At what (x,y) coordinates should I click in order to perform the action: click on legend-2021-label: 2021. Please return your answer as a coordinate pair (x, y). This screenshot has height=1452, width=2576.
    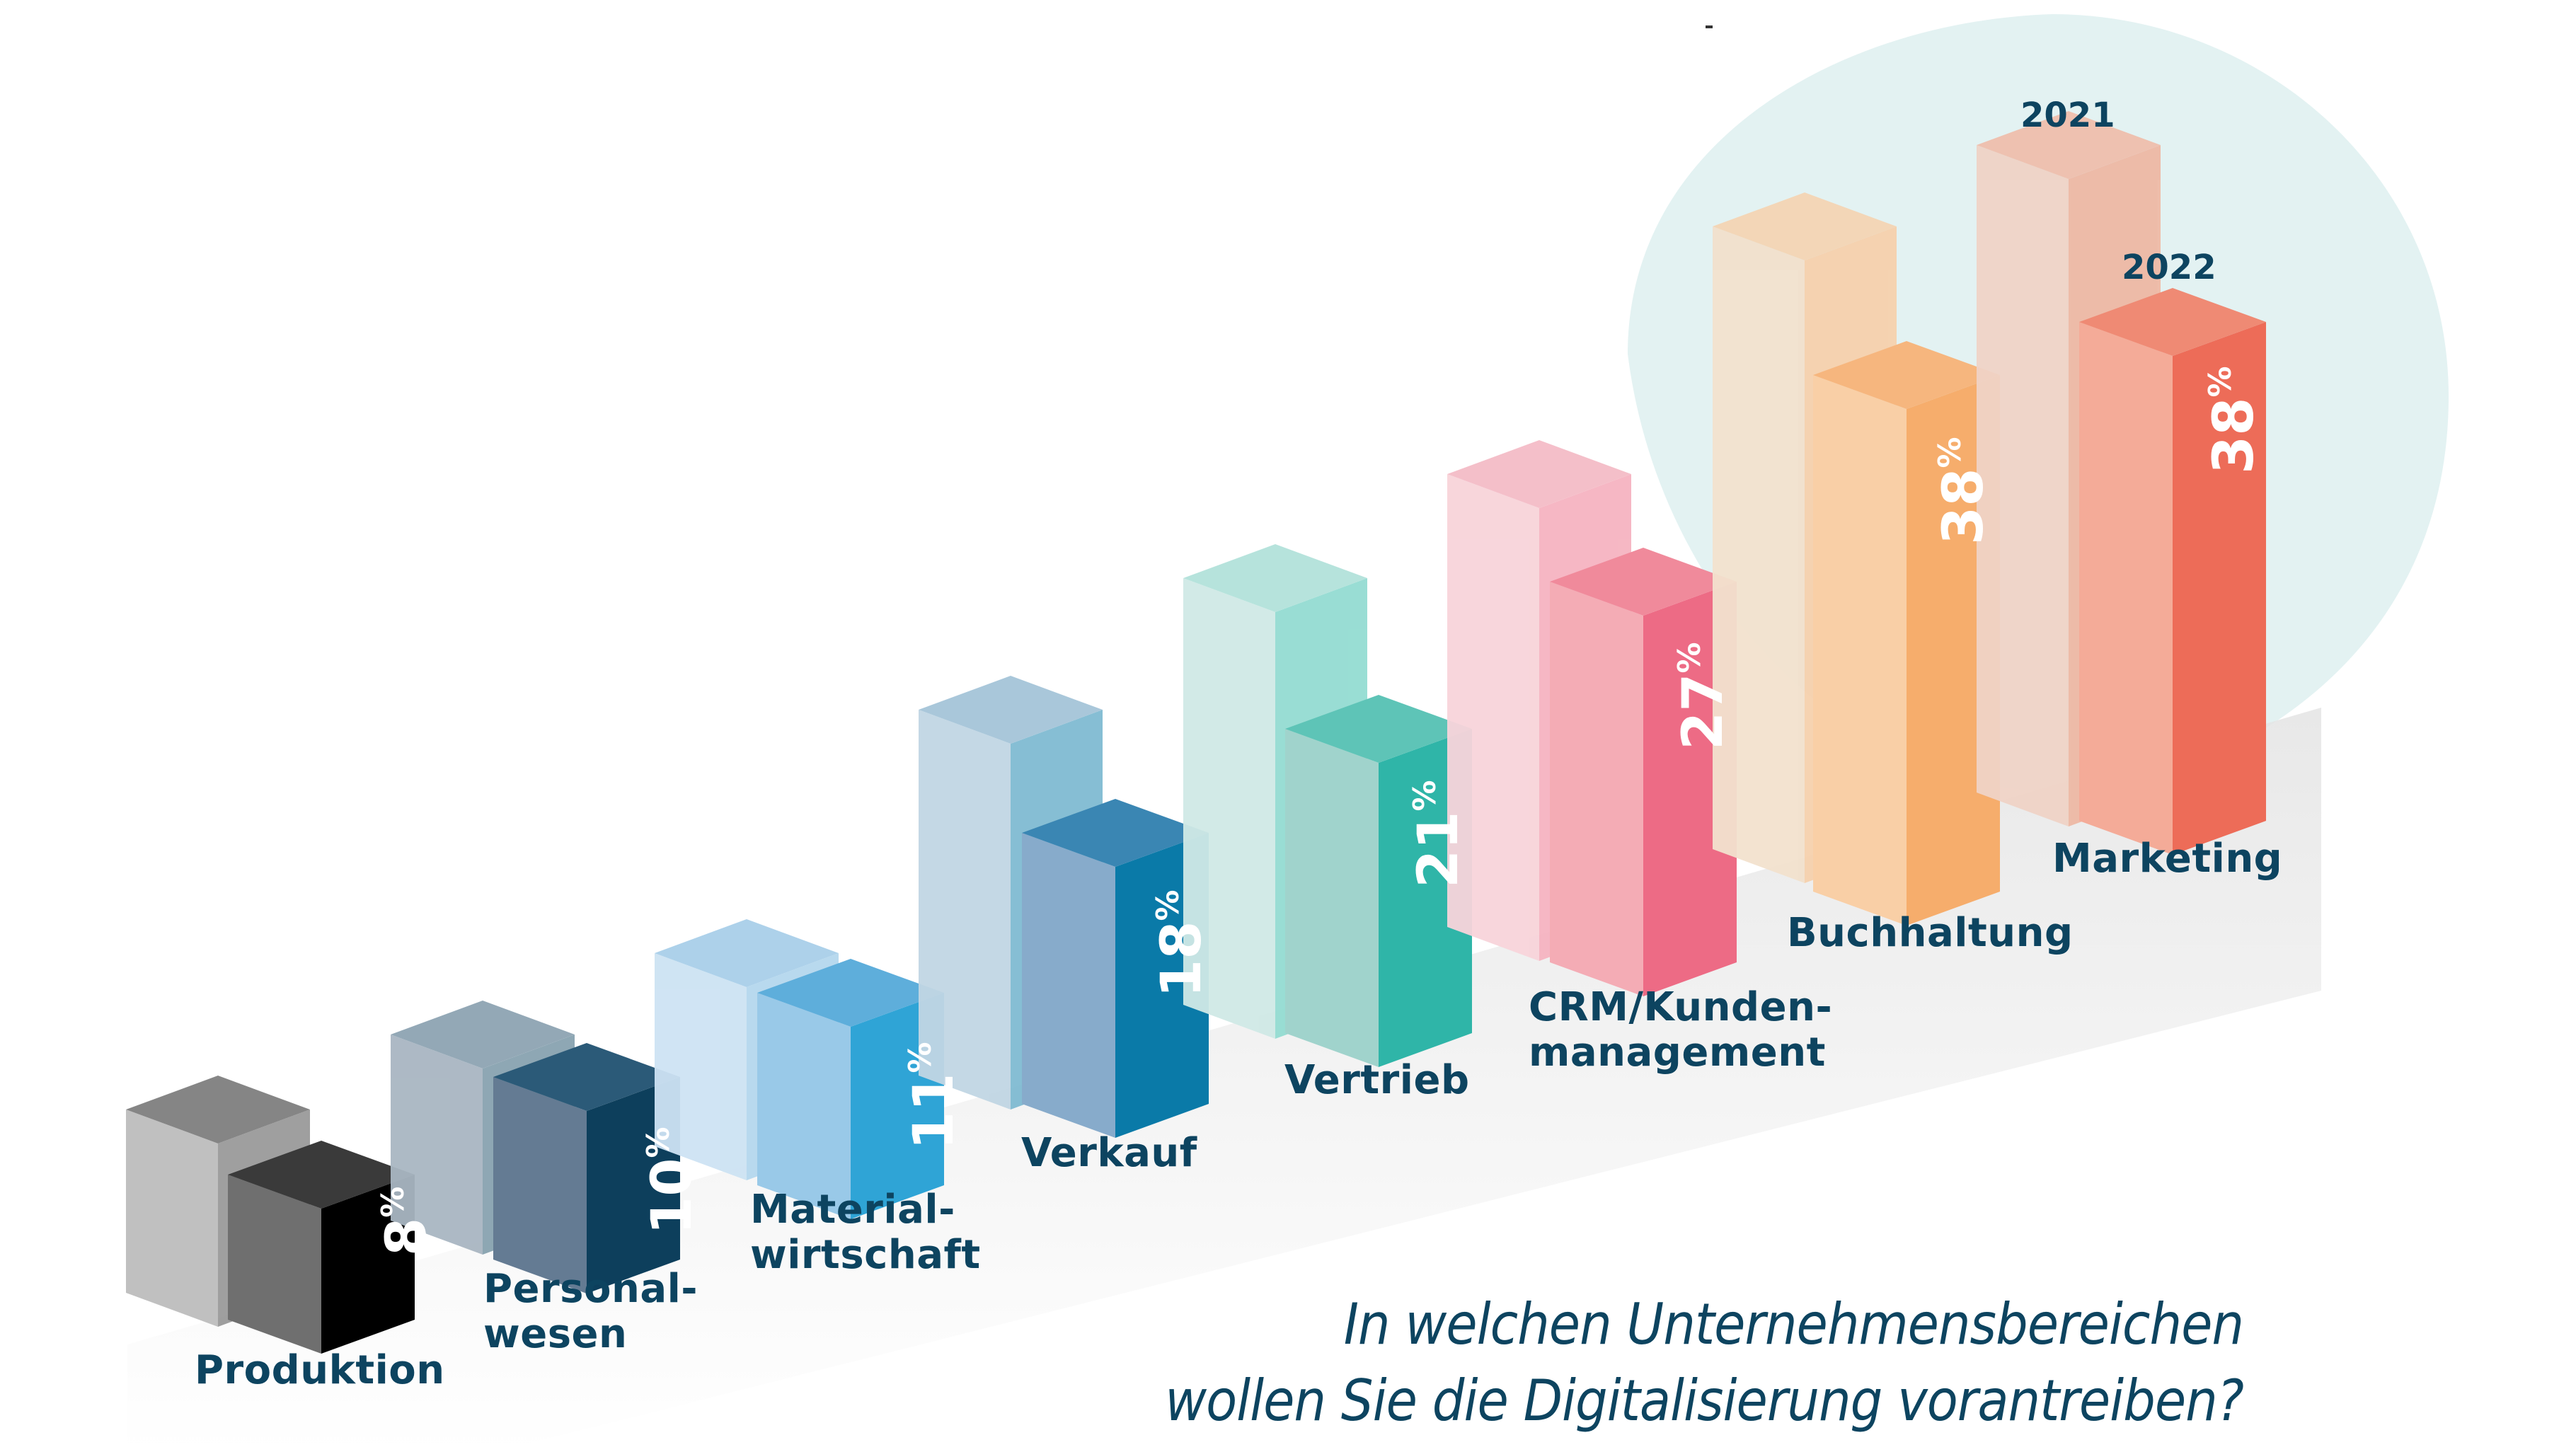
    Looking at the image, I should click on (2067, 115).